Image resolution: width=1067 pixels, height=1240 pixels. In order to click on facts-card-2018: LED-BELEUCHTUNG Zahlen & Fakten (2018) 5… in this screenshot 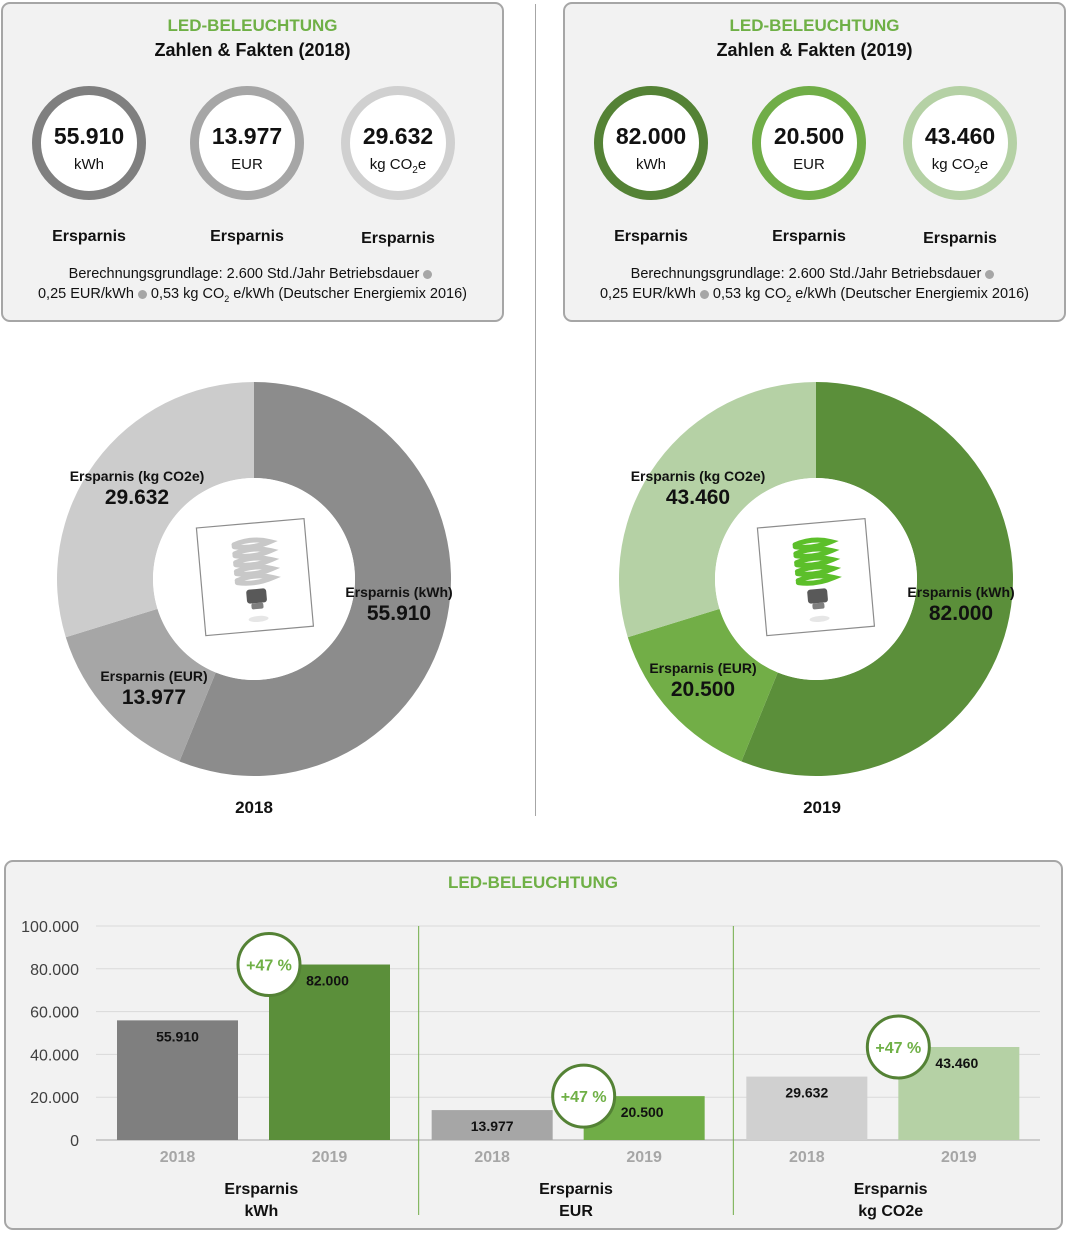, I will do `click(252, 162)`.